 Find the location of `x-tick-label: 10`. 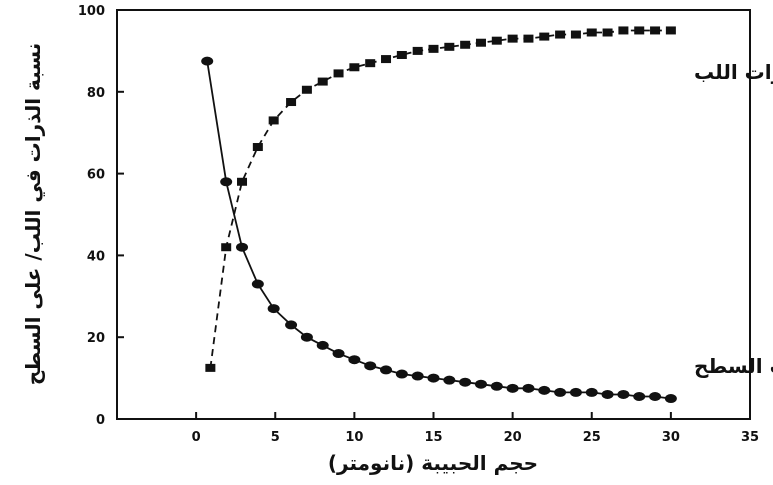

x-tick-label: 10 is located at coordinates (354, 437).